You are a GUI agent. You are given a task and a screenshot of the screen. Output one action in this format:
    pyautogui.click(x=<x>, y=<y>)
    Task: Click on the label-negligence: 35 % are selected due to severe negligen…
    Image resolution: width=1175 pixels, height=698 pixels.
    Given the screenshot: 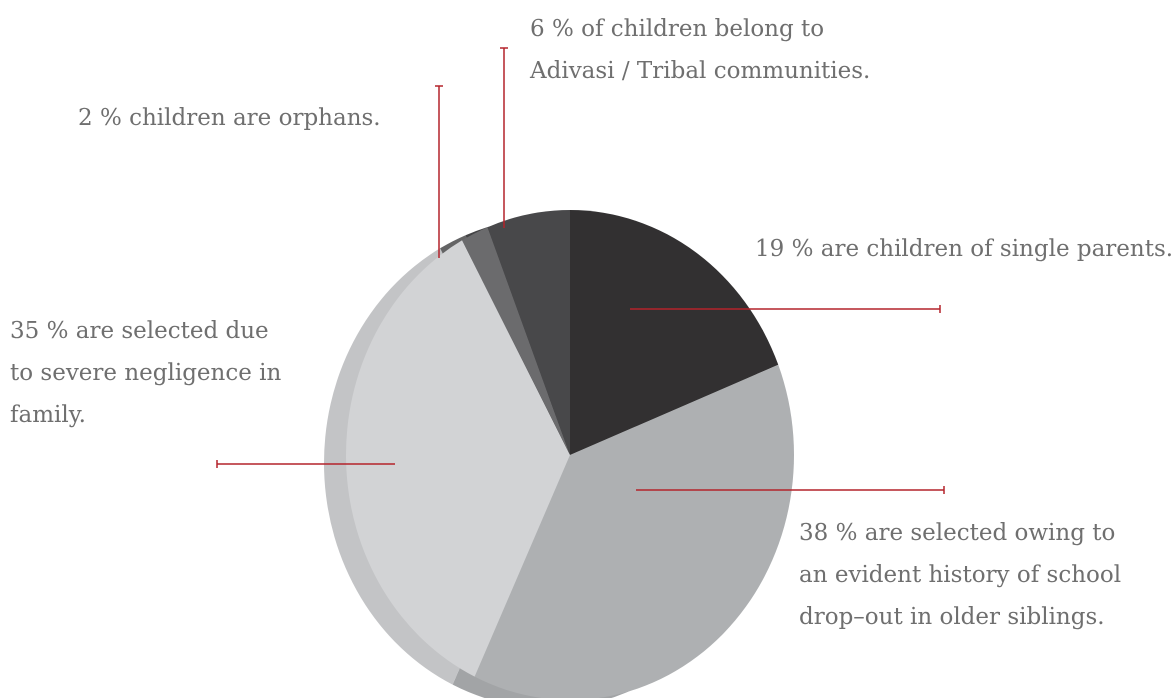 What is the action you would take?
    pyautogui.click(x=145, y=373)
    